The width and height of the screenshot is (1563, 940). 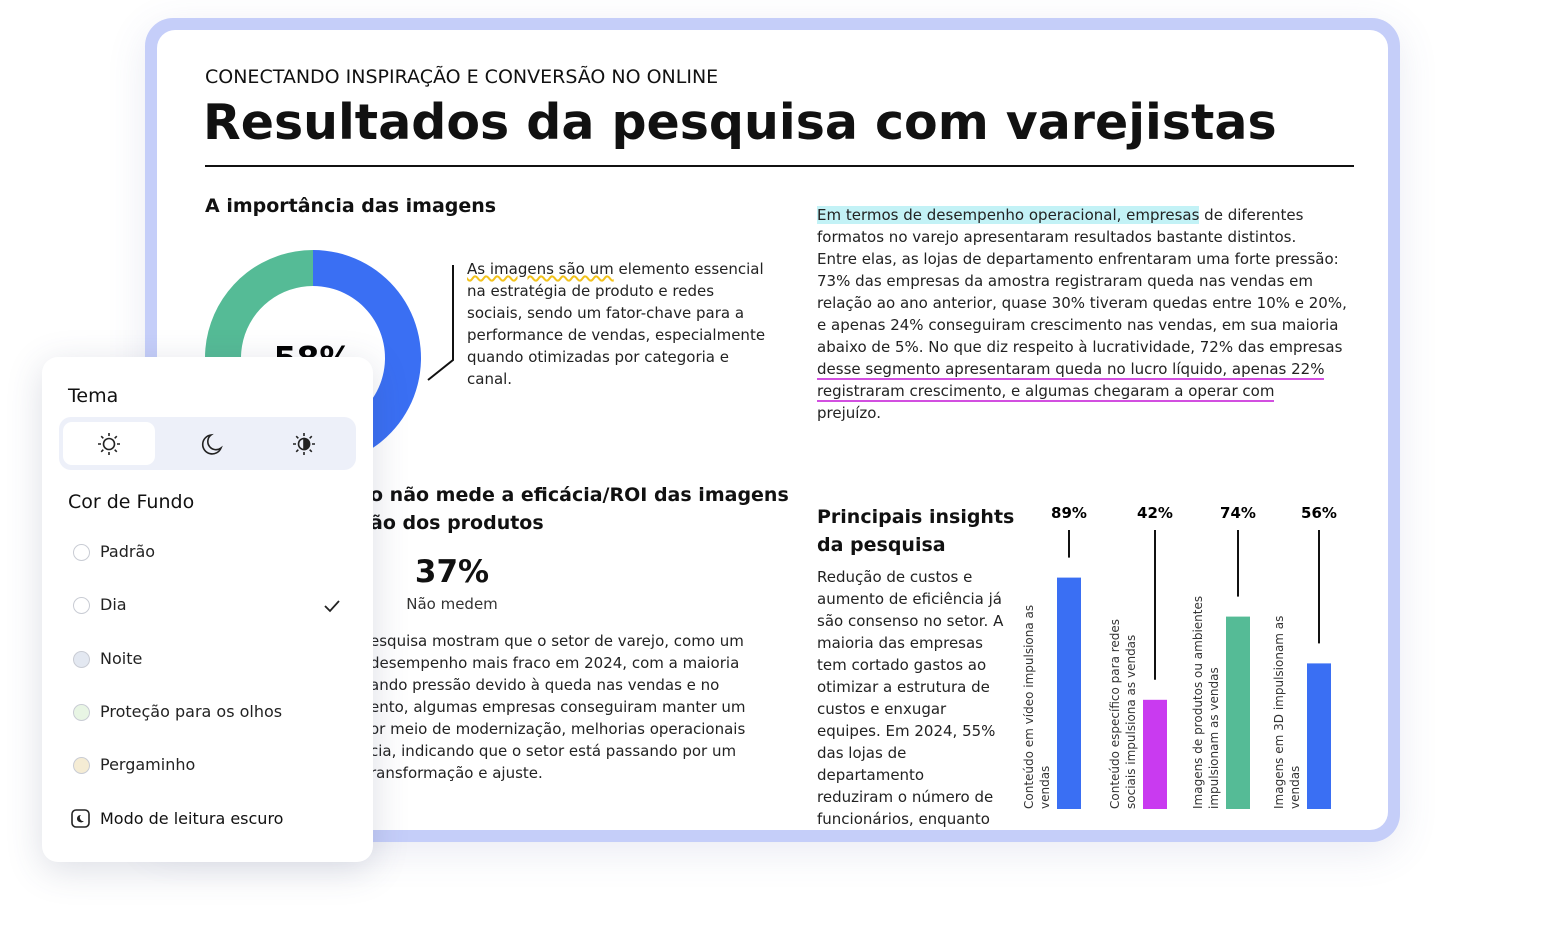 I want to click on text-segment: canal., so click(x=490, y=379).